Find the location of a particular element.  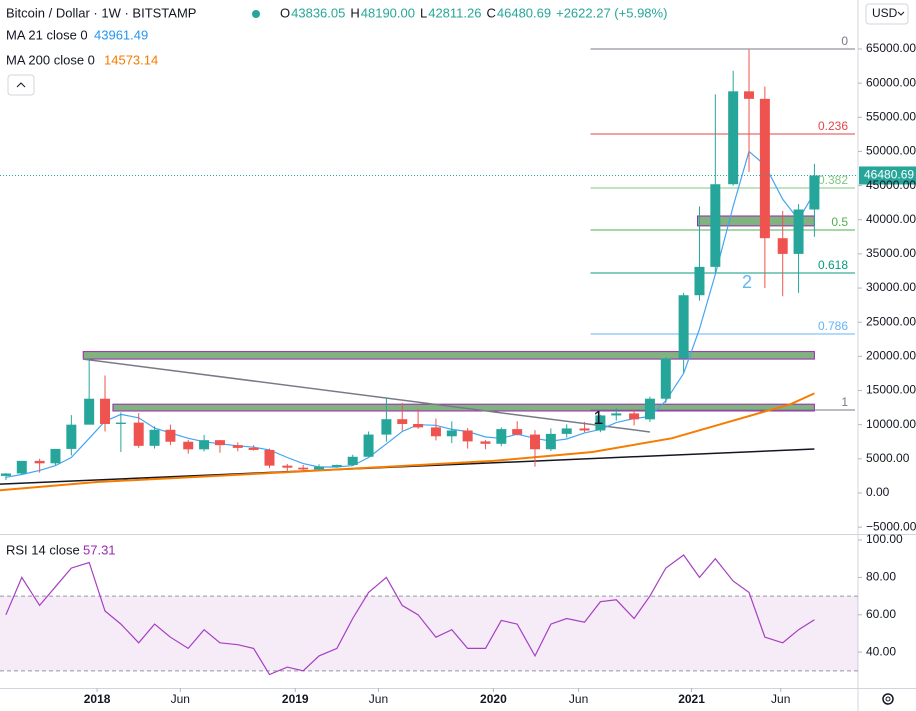

collapse-button is located at coordinates (21, 85).